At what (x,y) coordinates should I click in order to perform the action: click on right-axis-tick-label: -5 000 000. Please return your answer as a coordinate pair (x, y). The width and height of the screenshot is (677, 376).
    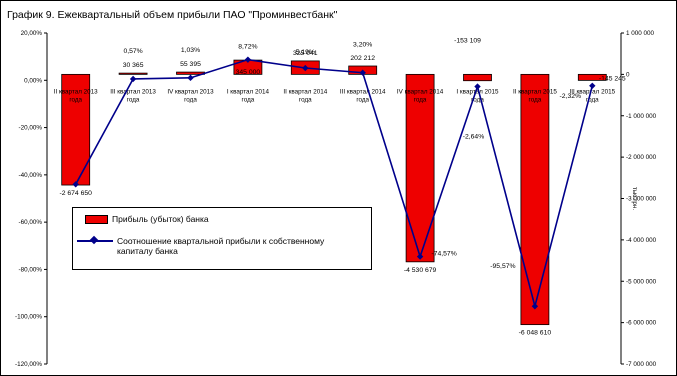
    Looking at the image, I should click on (641, 281).